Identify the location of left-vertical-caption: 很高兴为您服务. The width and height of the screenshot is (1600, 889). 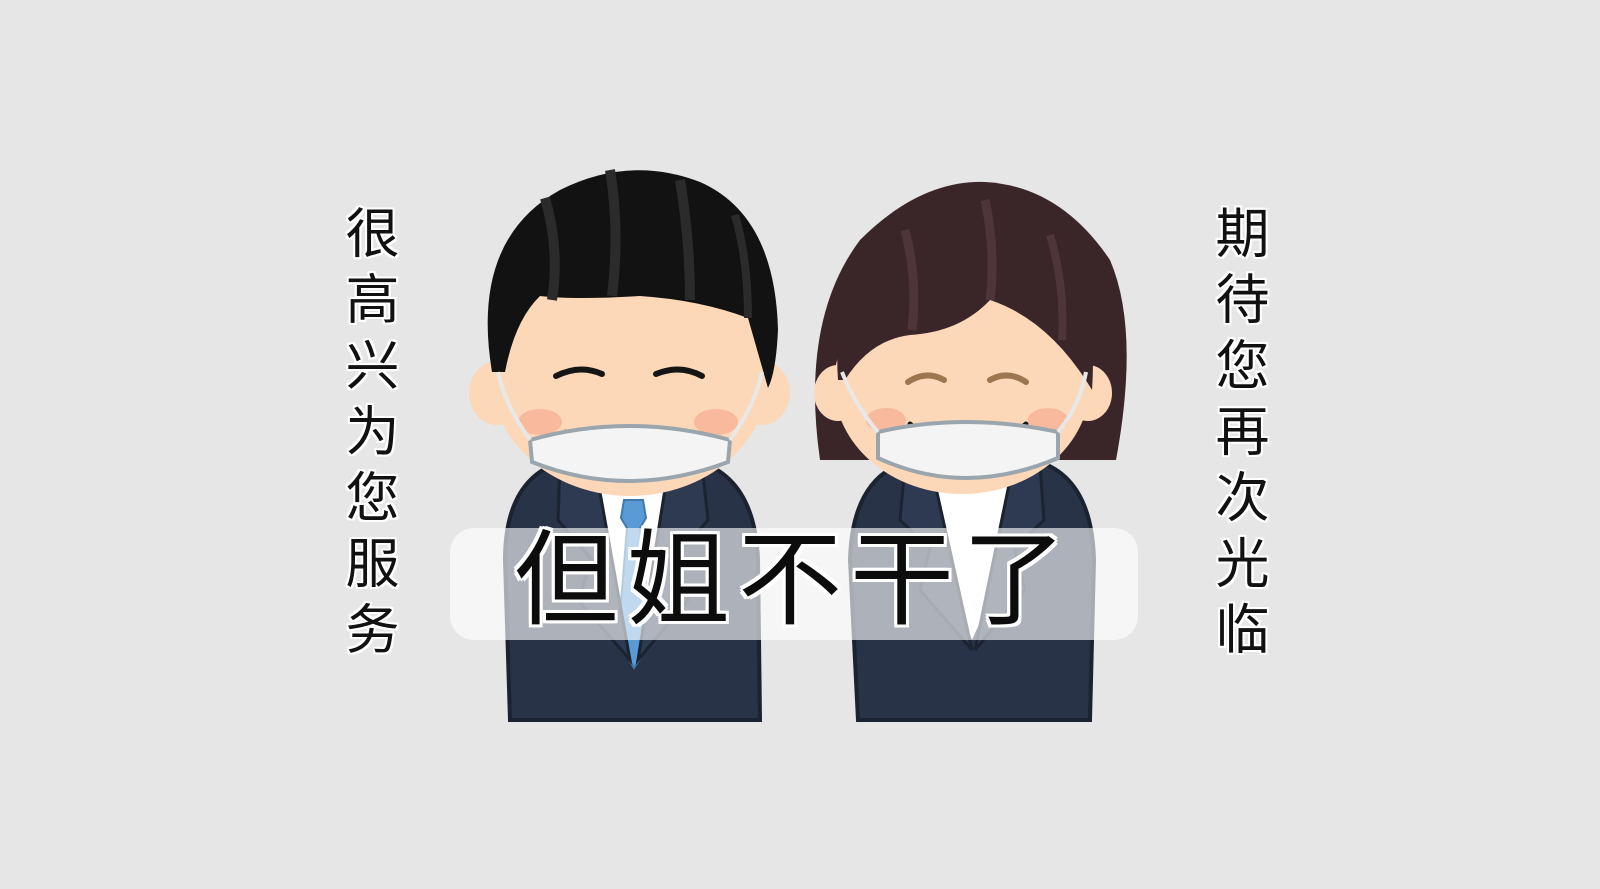
(367, 436).